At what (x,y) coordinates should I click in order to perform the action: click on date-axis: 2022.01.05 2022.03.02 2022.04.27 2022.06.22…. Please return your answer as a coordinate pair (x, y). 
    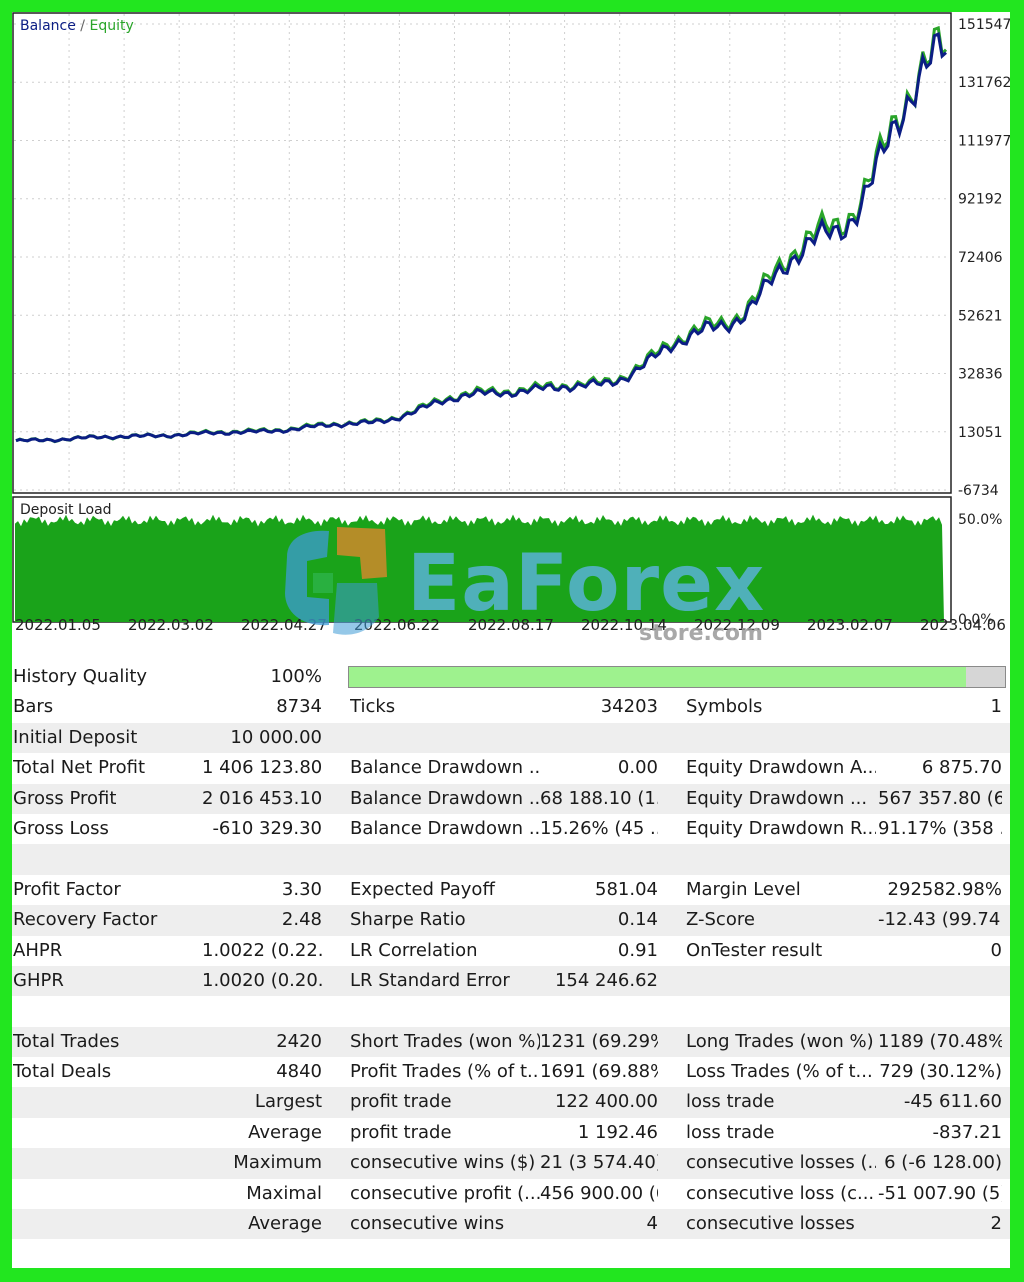
    Looking at the image, I should click on (511, 627).